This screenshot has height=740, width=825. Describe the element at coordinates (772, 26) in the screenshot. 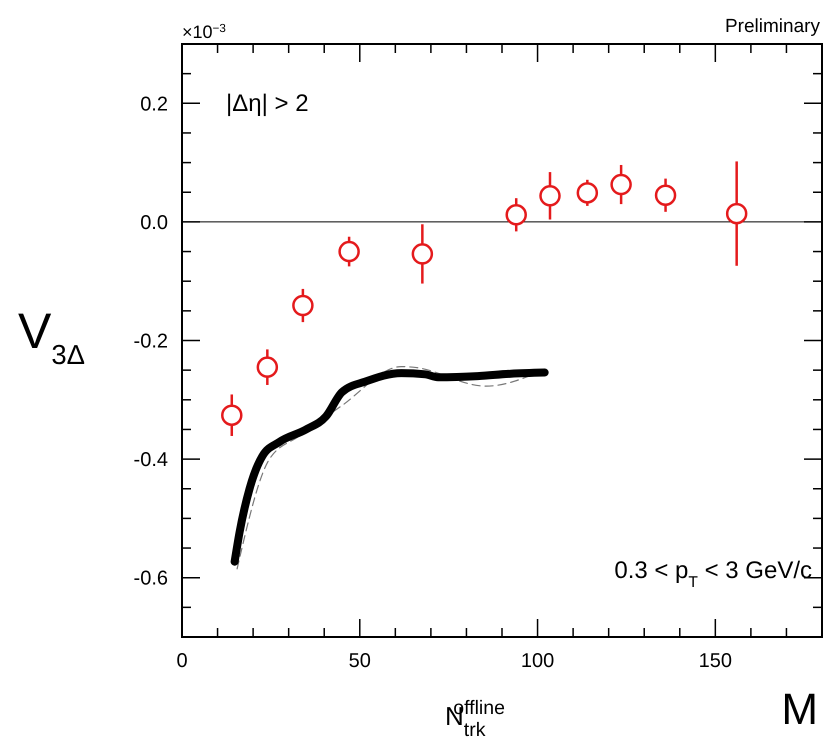

I see `text: Preliminary` at that location.